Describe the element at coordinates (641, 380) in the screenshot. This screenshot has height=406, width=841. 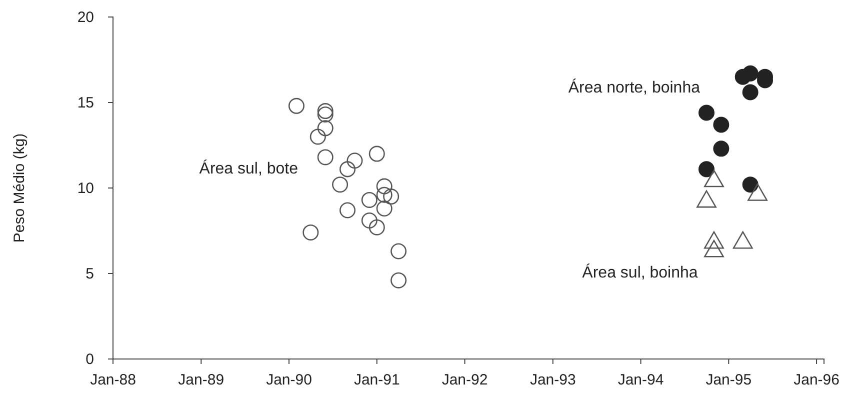
I see `x-tick-label: Jan-94` at that location.